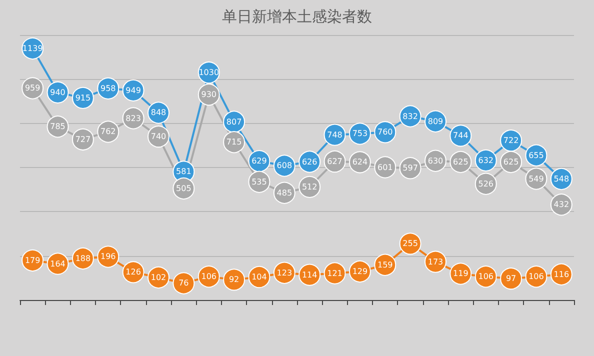 This screenshot has width=594, height=356. Describe the element at coordinates (436, 261) in the screenshot. I see `data-label: 173` at that location.